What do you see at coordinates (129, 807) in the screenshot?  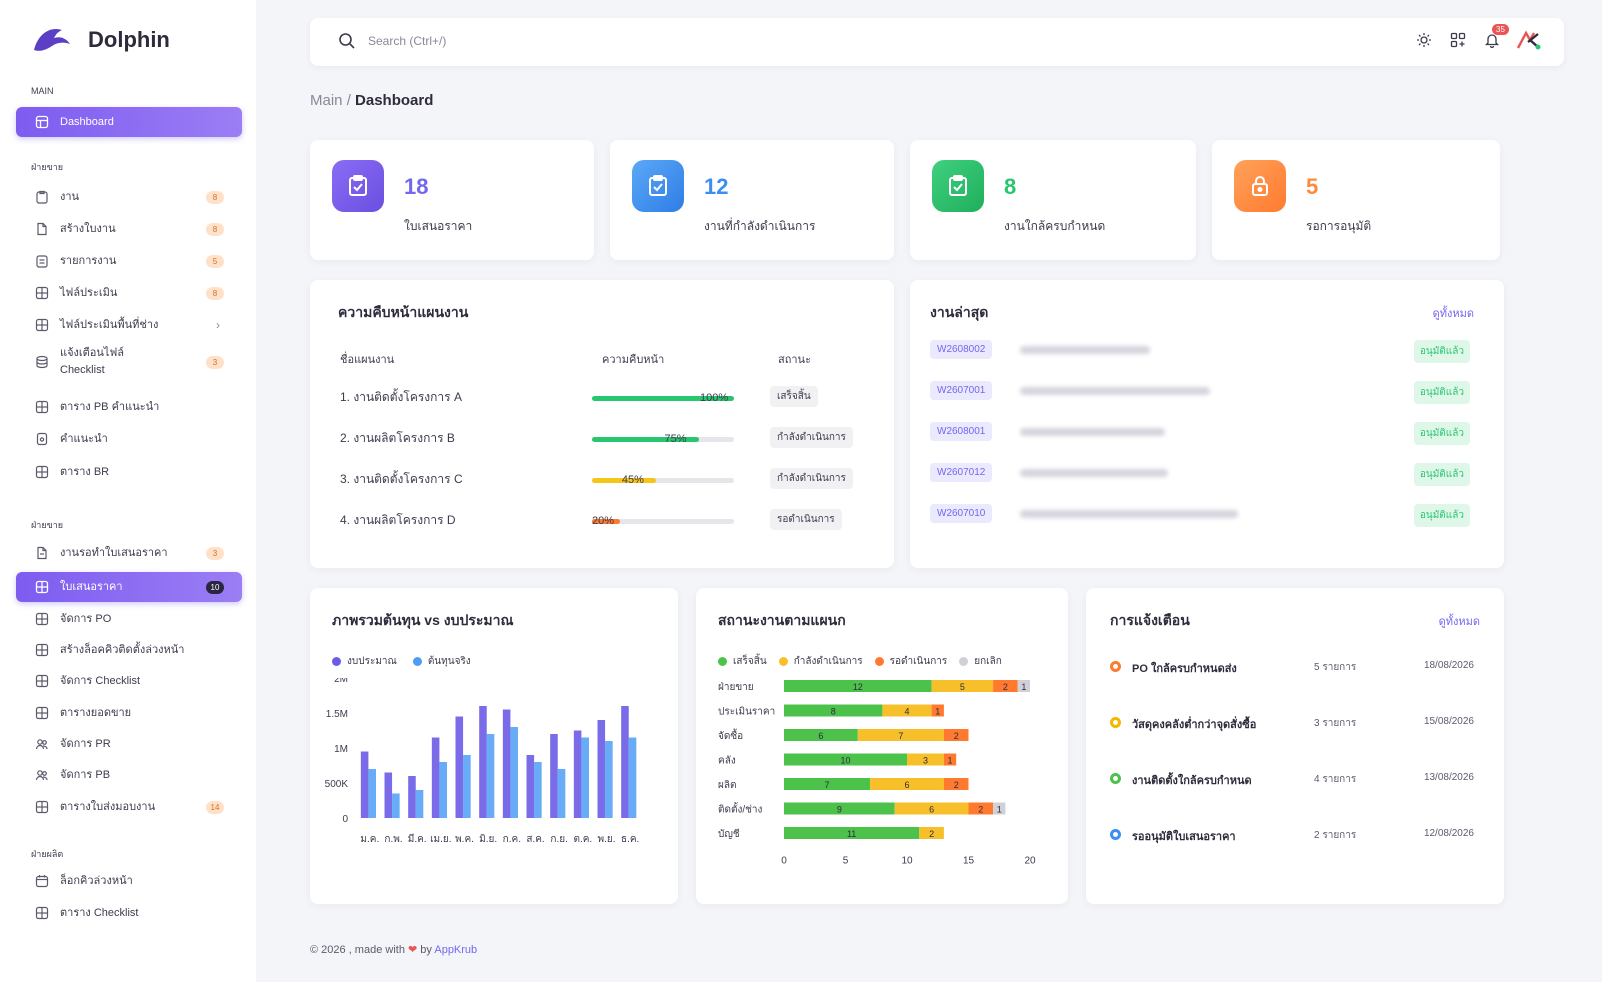 I see `sidebar-item-delivery-table: ตารางใบส่งมอบงาน 14` at bounding box center [129, 807].